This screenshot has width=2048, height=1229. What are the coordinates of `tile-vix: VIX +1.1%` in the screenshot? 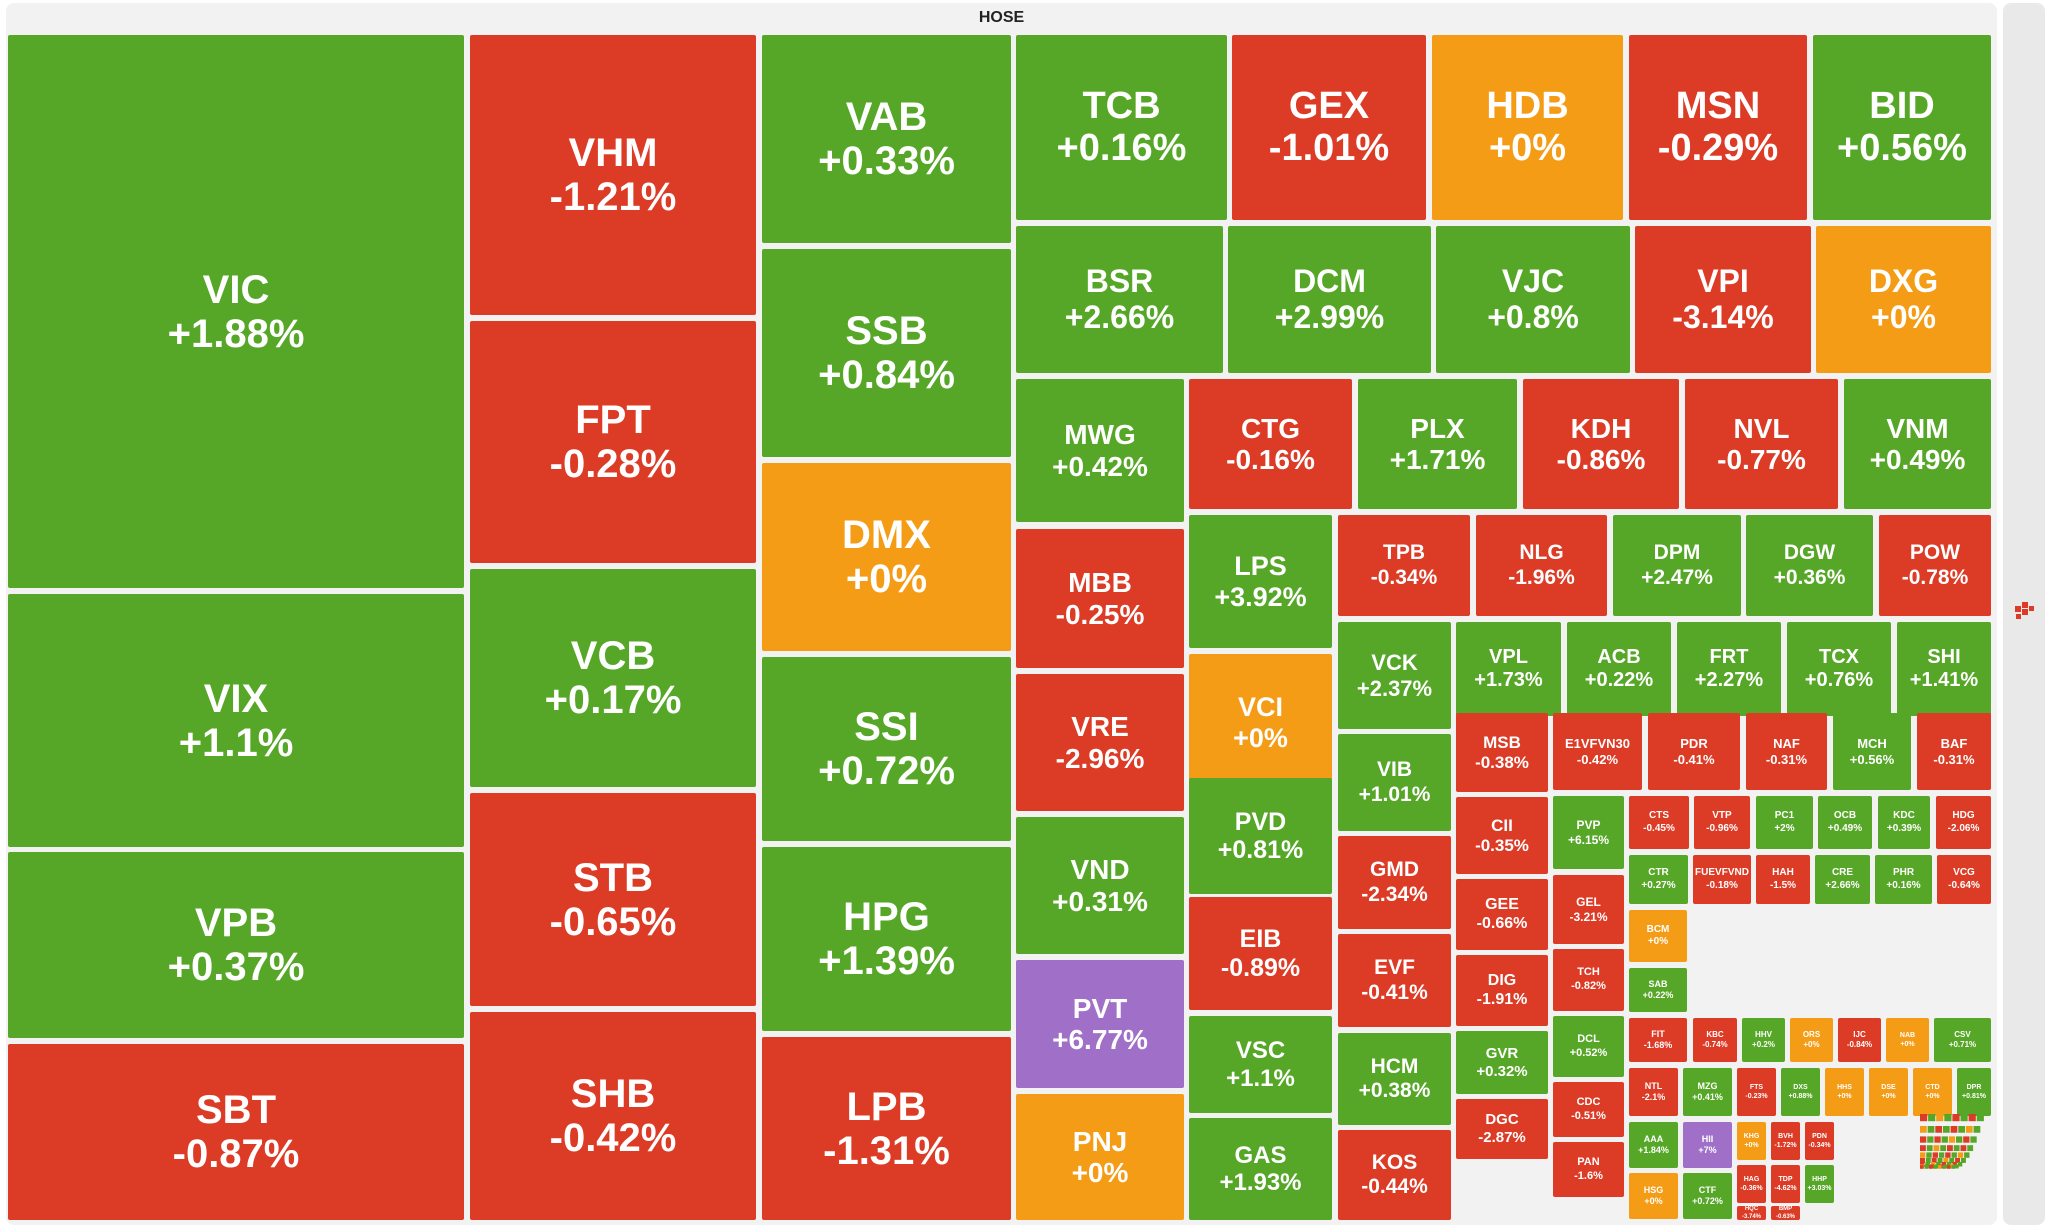 It's located at (236, 720).